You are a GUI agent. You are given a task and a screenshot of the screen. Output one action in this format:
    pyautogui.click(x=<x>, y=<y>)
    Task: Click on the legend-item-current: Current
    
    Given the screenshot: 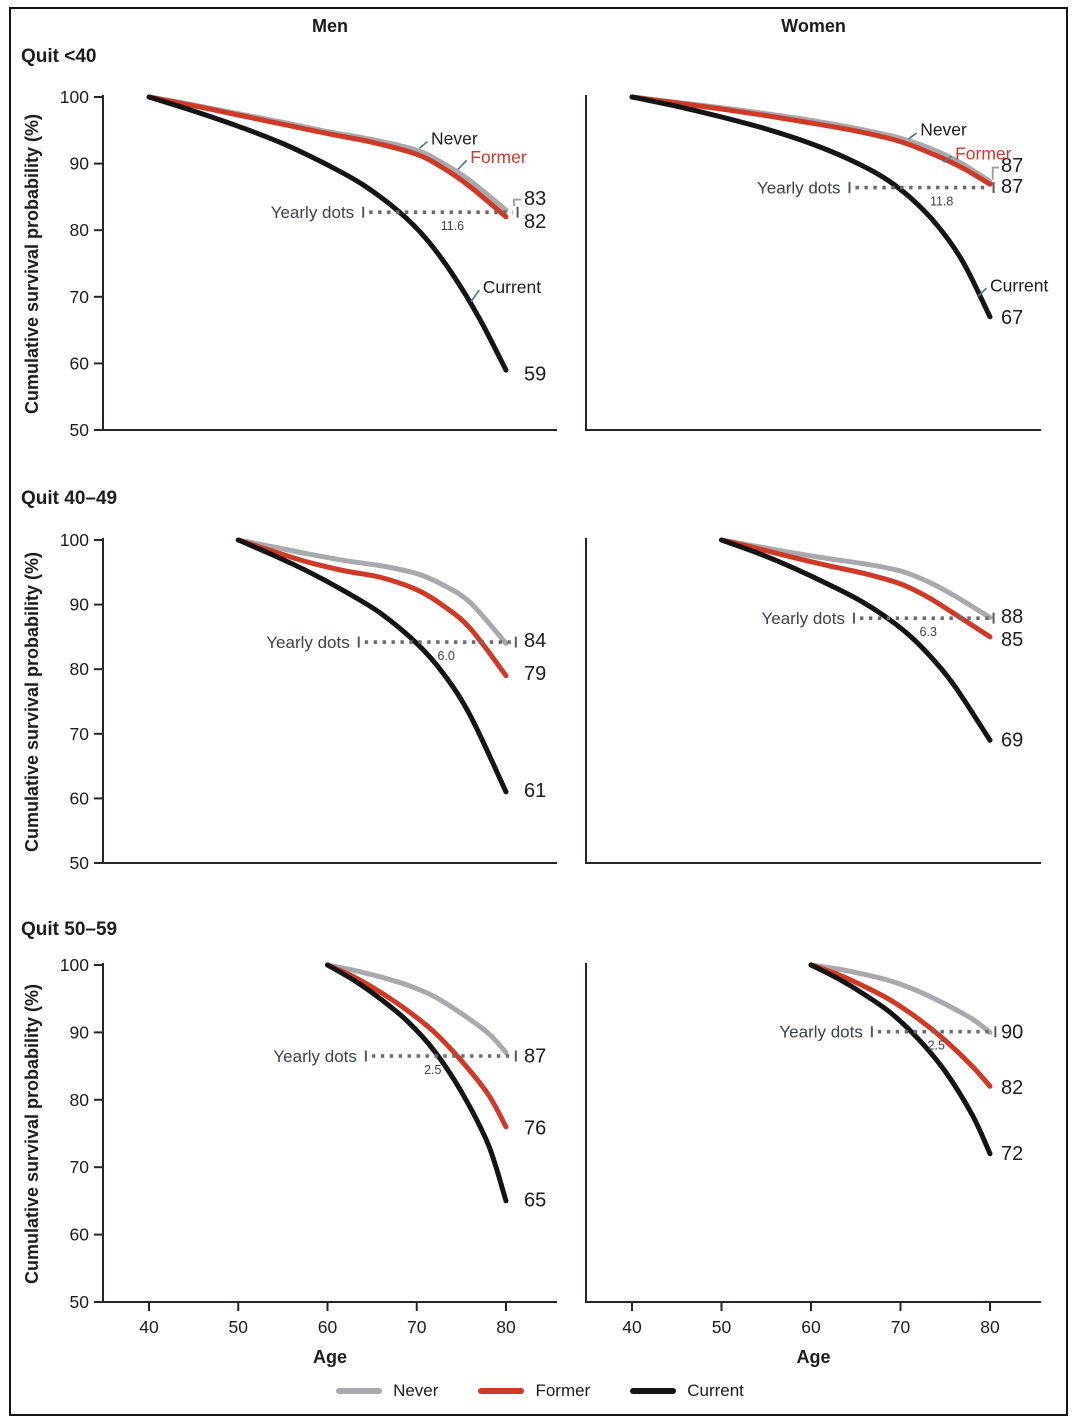 What is the action you would take?
    pyautogui.click(x=687, y=1391)
    